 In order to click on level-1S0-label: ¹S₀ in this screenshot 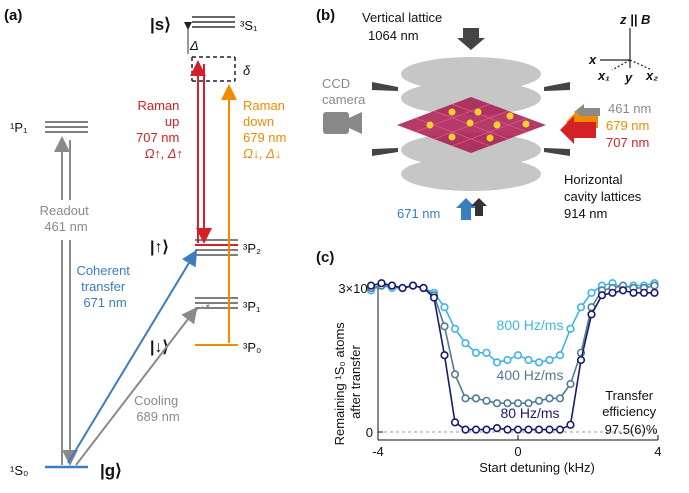, I will do `click(19, 470)`.